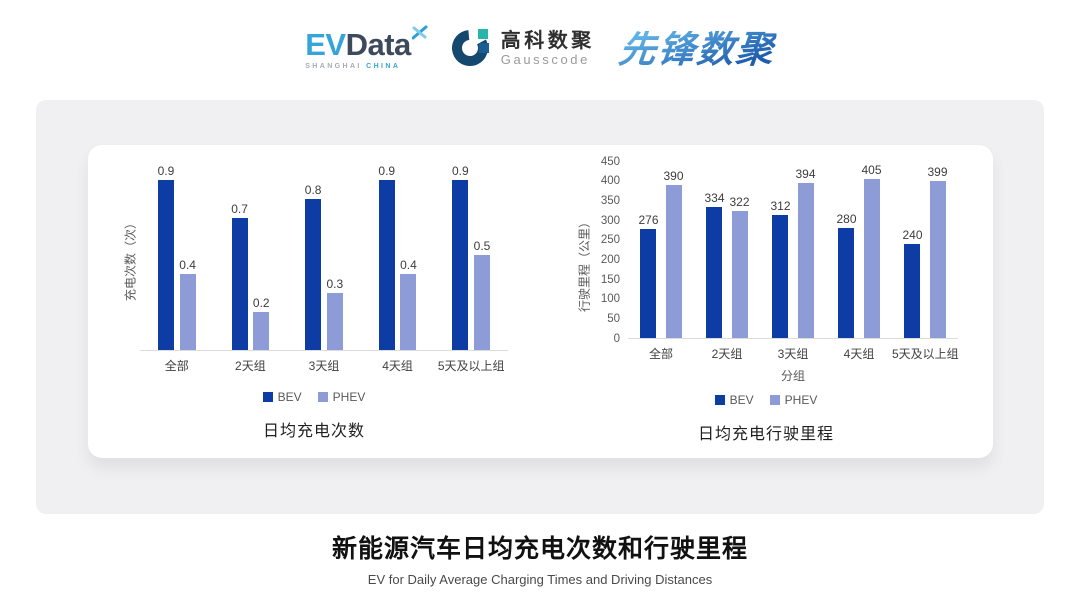 The height and width of the screenshot is (608, 1080). Describe the element at coordinates (673, 176) in the screenshot. I see `bar-value-label: 390` at that location.